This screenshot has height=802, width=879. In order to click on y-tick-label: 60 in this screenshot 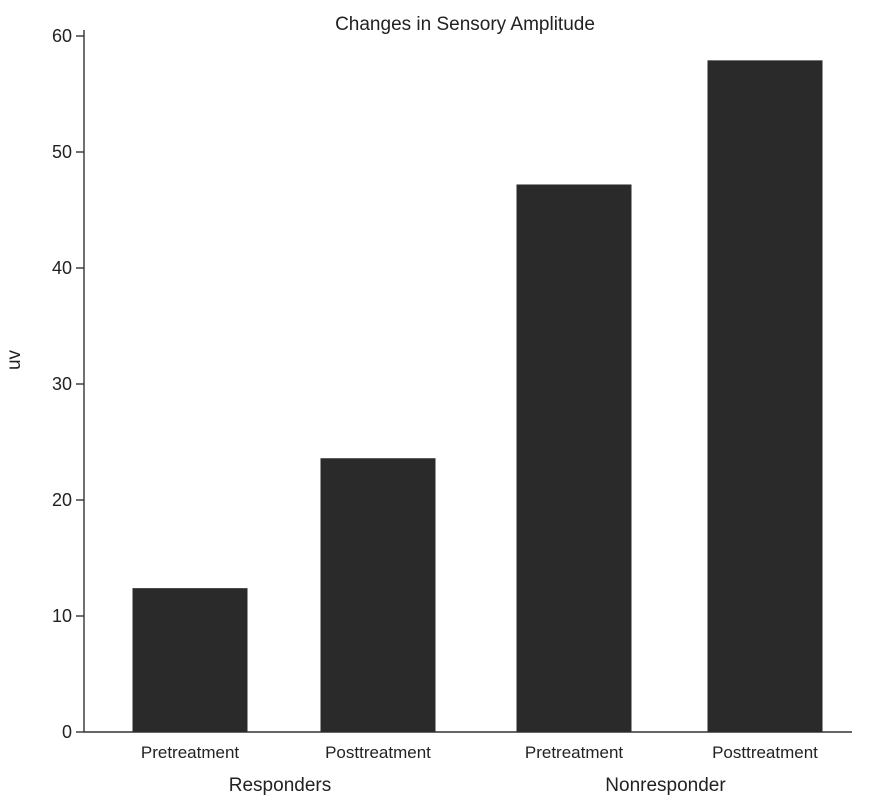, I will do `click(62, 36)`.